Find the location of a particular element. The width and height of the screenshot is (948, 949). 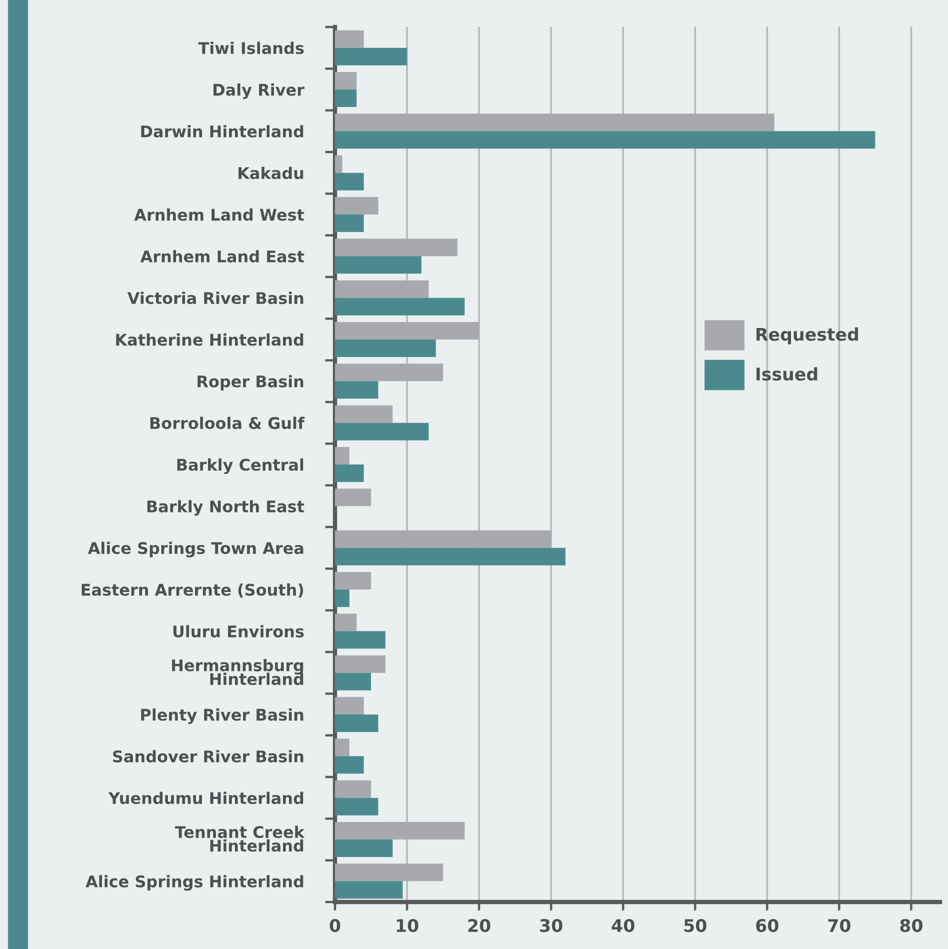

y-tick-label: Daly River is located at coordinates (259, 91).